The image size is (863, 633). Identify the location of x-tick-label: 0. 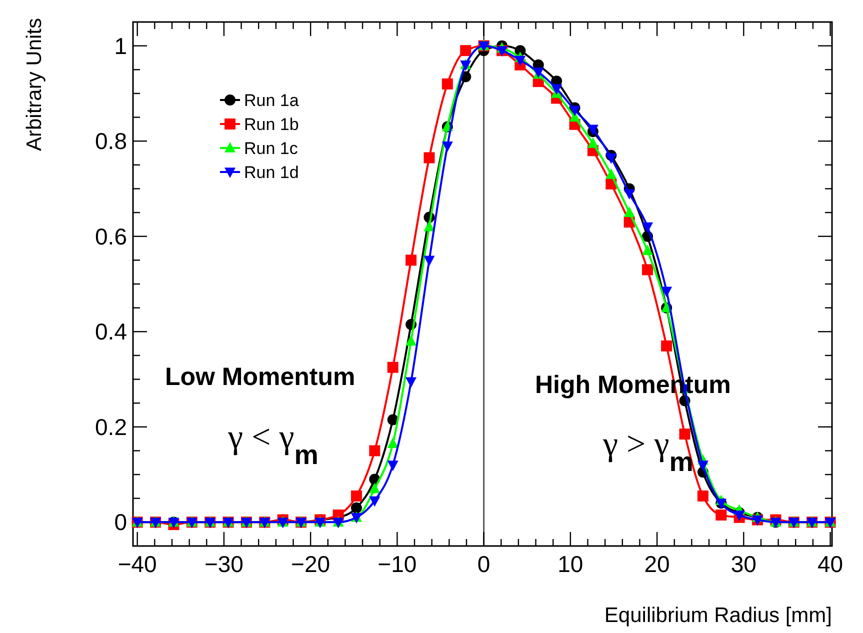
(483, 564).